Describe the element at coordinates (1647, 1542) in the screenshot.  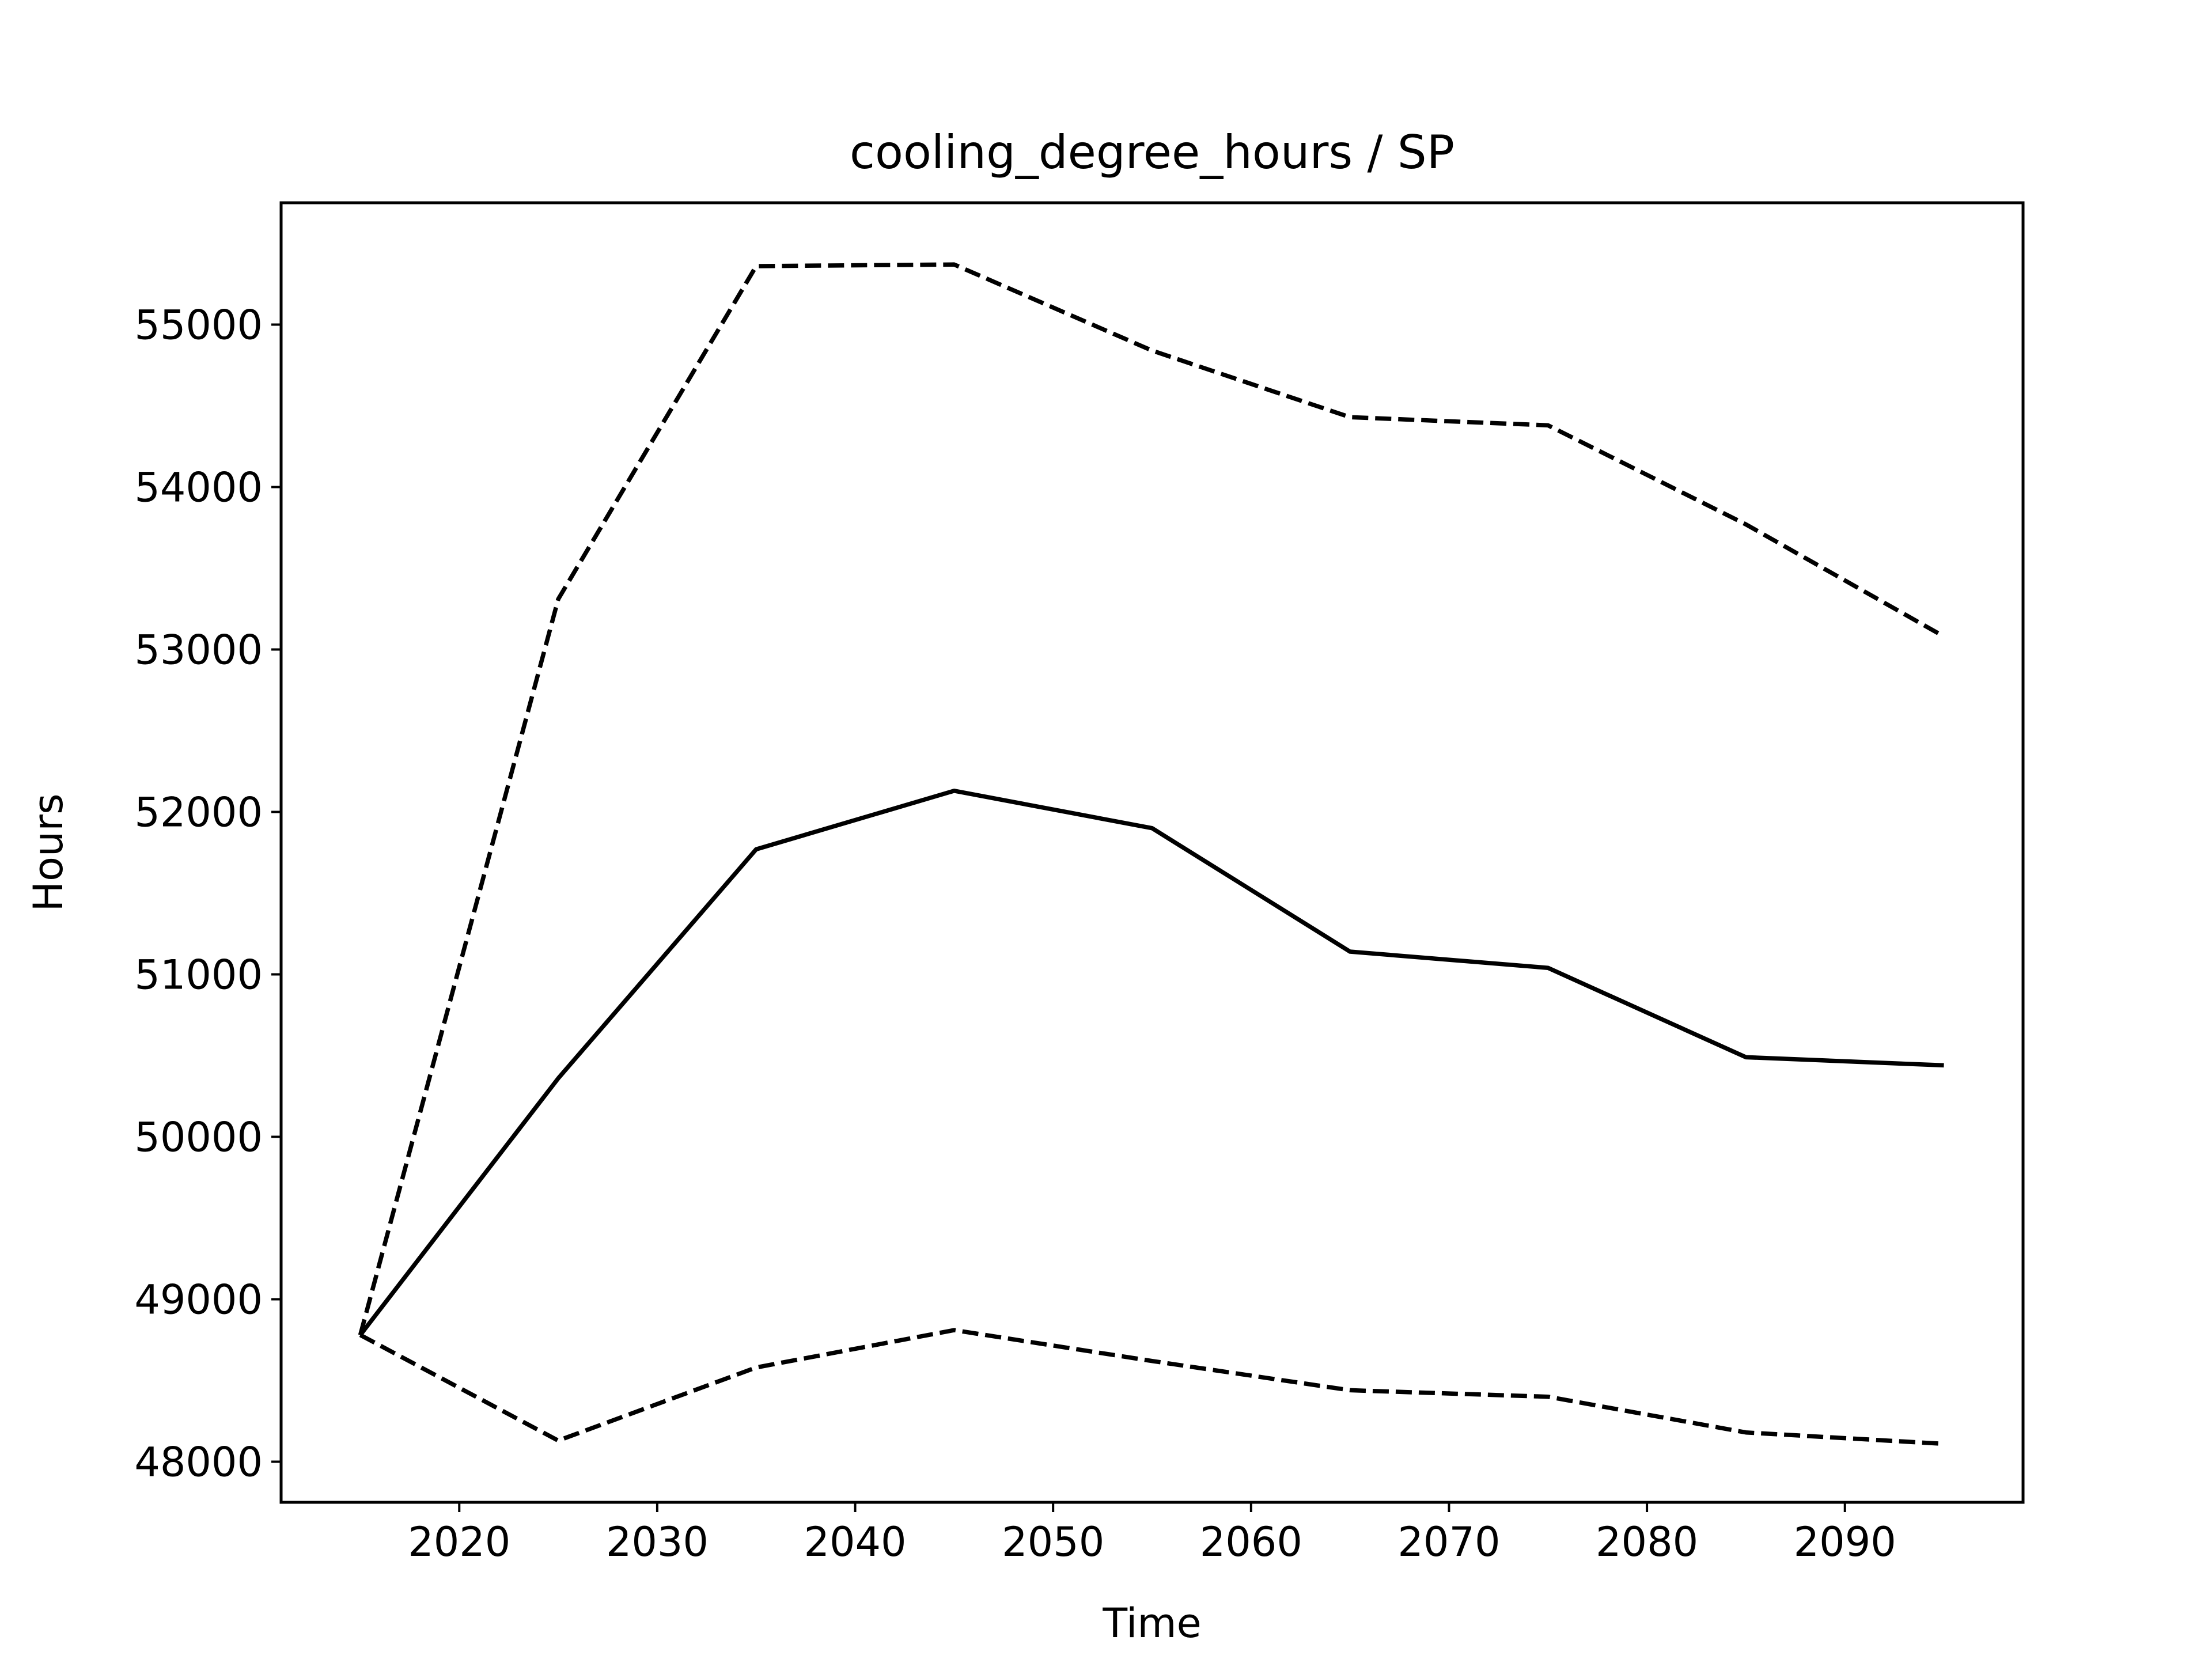
I see `x-tick-label: 2080` at that location.